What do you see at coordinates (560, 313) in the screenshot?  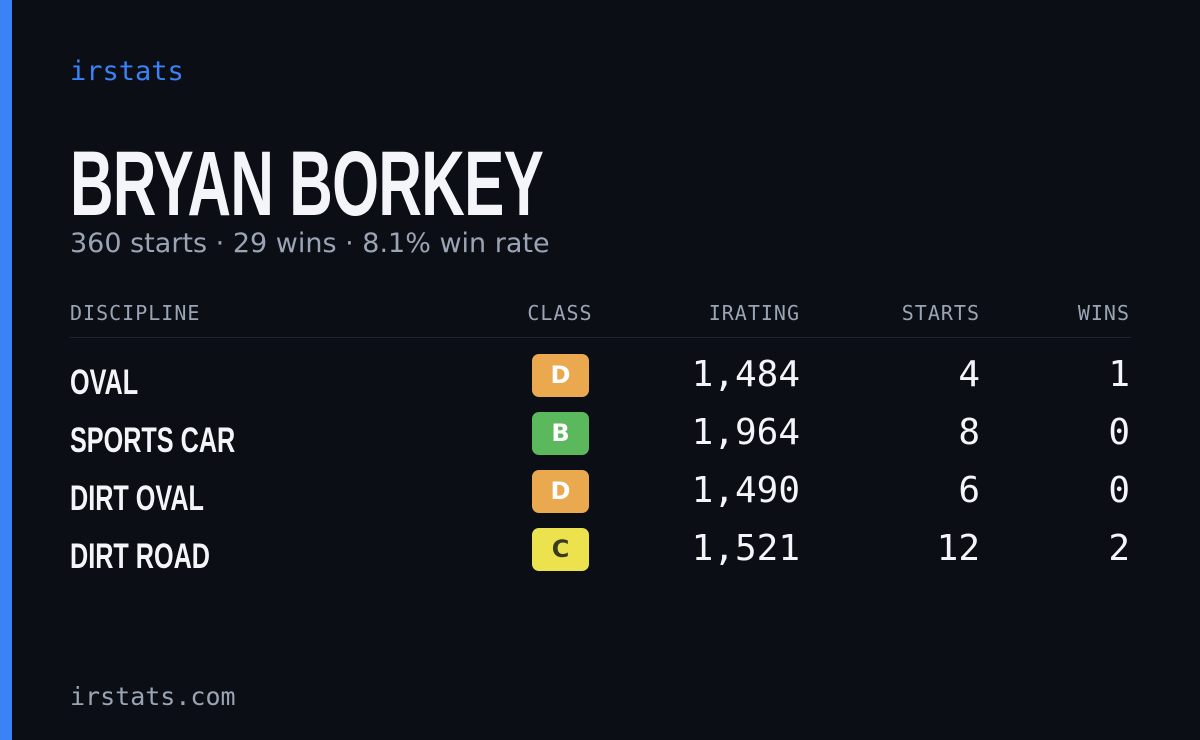 I see `column-header: CLASS` at bounding box center [560, 313].